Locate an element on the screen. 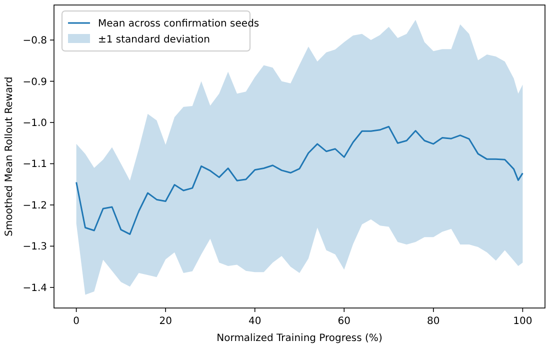 The width and height of the screenshot is (550, 348). x-tick-label: 100 is located at coordinates (522, 321).